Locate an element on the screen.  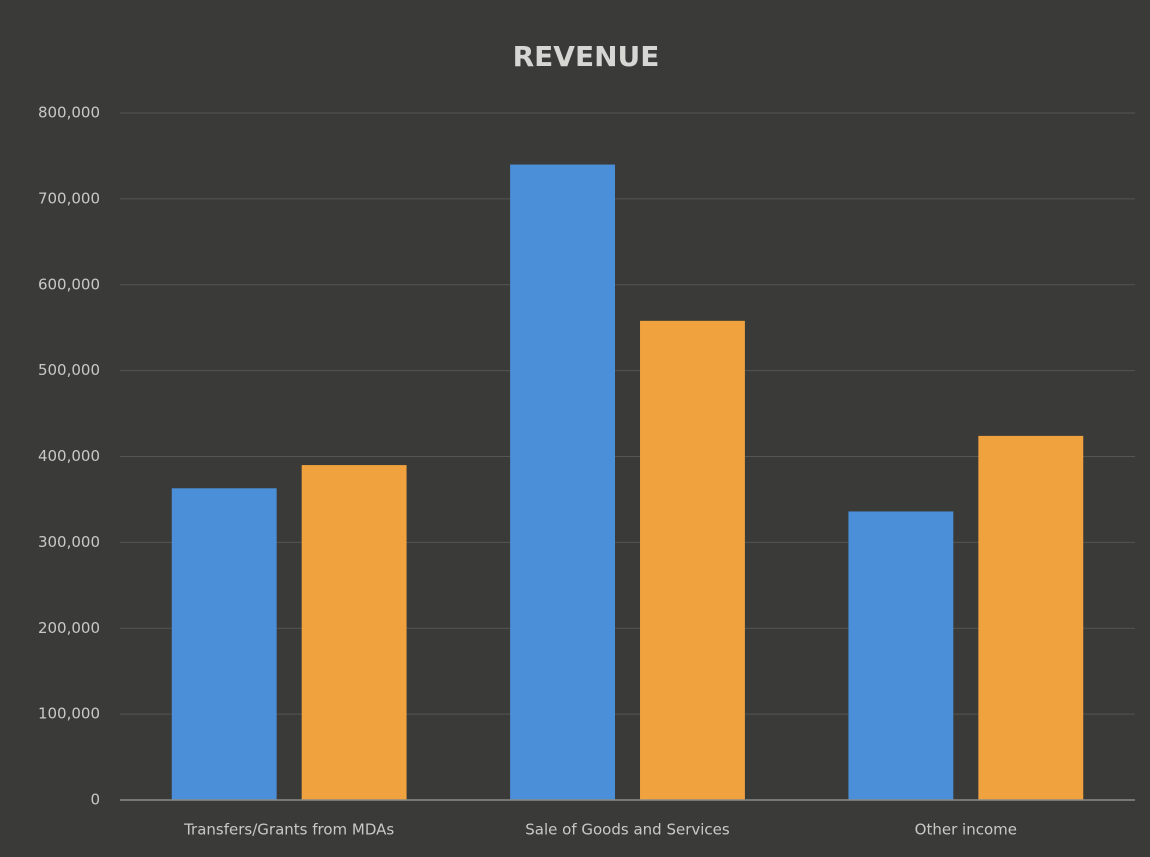
chart-title: REVENUE is located at coordinates (586, 56).